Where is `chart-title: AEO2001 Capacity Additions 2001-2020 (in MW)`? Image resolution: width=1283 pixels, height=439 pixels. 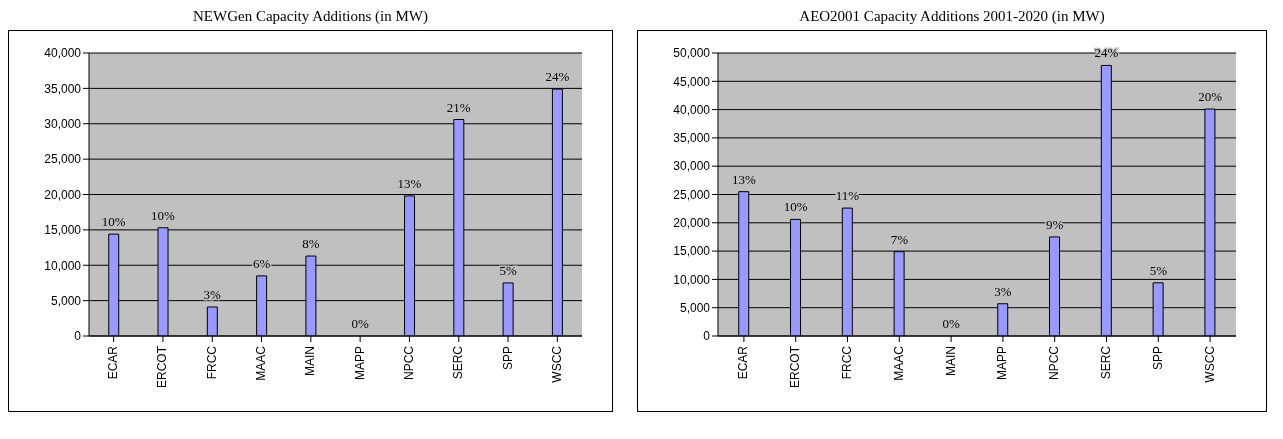 chart-title: AEO2001 Capacity Additions 2001-2020 (in MW) is located at coordinates (952, 17).